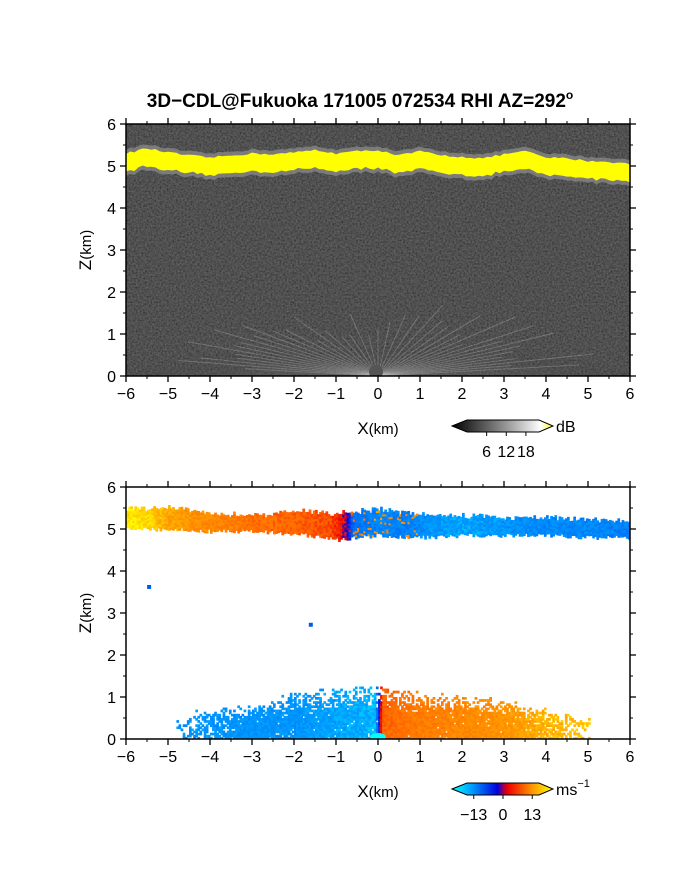 The height and width of the screenshot is (880, 680). What do you see at coordinates (378, 165) in the screenshot?
I see `cloud-layer-backscatter` at bounding box center [378, 165].